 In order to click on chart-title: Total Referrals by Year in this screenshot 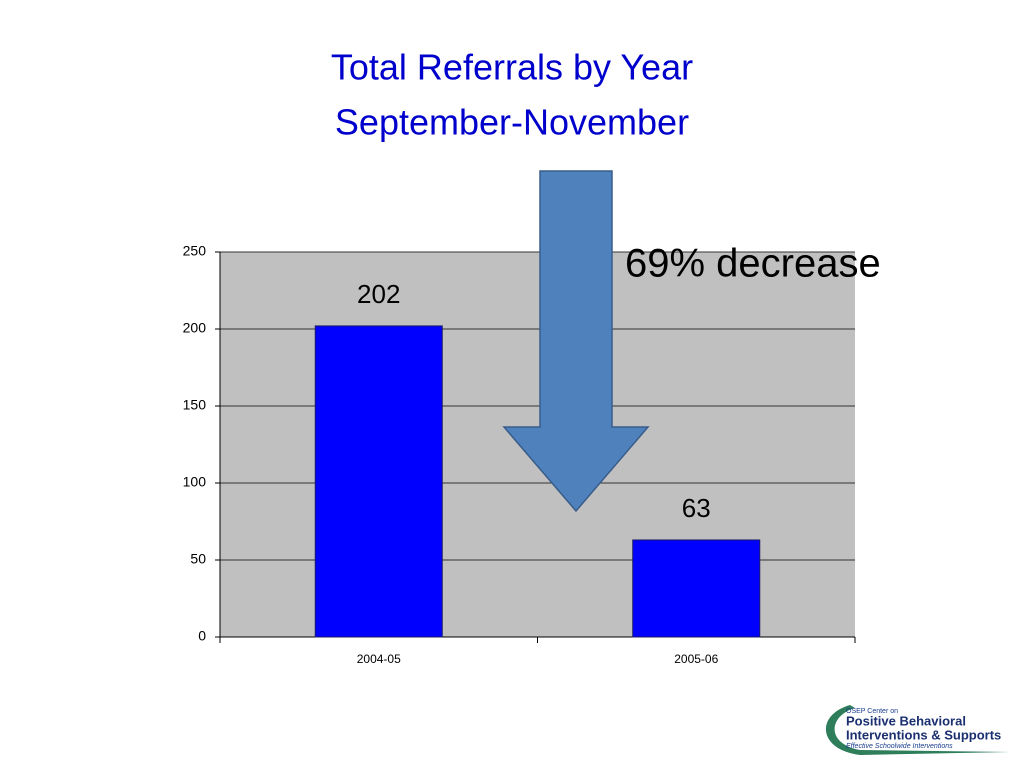, I will do `click(512, 67)`.